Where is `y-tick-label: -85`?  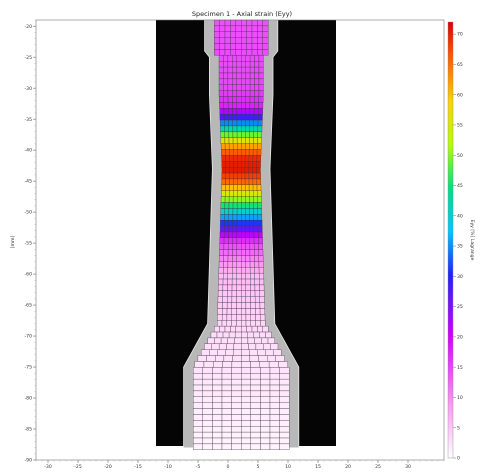
y-tick-label: -85 is located at coordinates (28, 430).